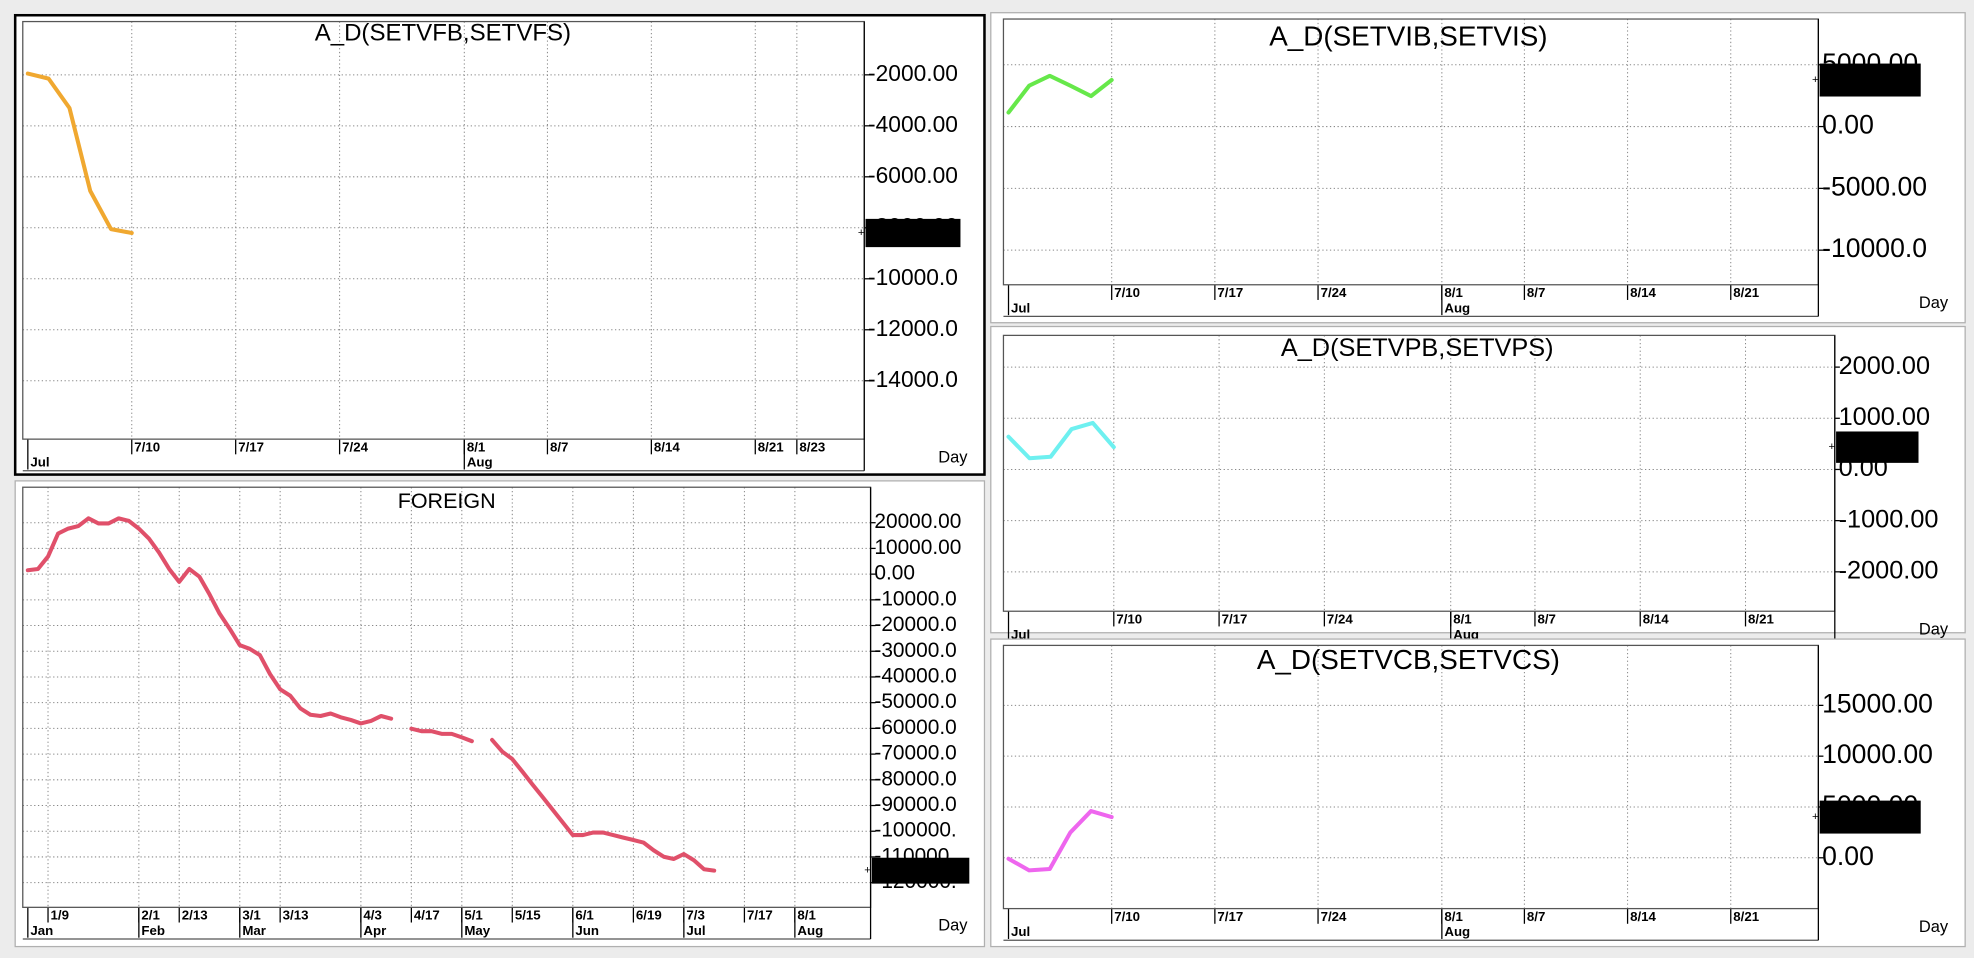  What do you see at coordinates (374, 930) in the screenshot?
I see `month-label: Apr` at bounding box center [374, 930].